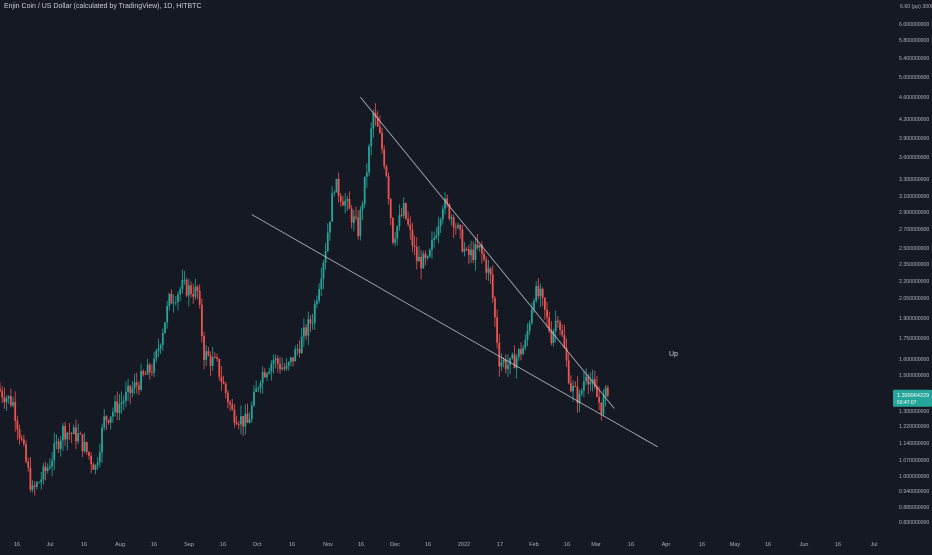 The width and height of the screenshot is (932, 555). What do you see at coordinates (914, 444) in the screenshot?
I see `price-tick-label: 1.140000000` at bounding box center [914, 444].